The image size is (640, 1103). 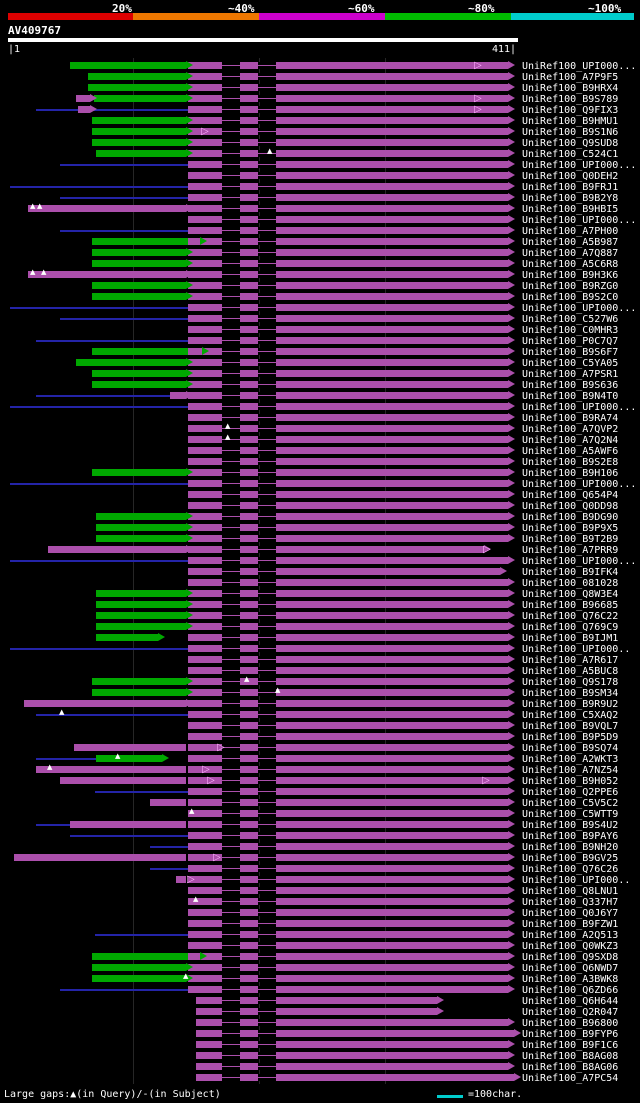 I want to click on hit-label: UniRef100_Q337H7, so click(x=570, y=902).